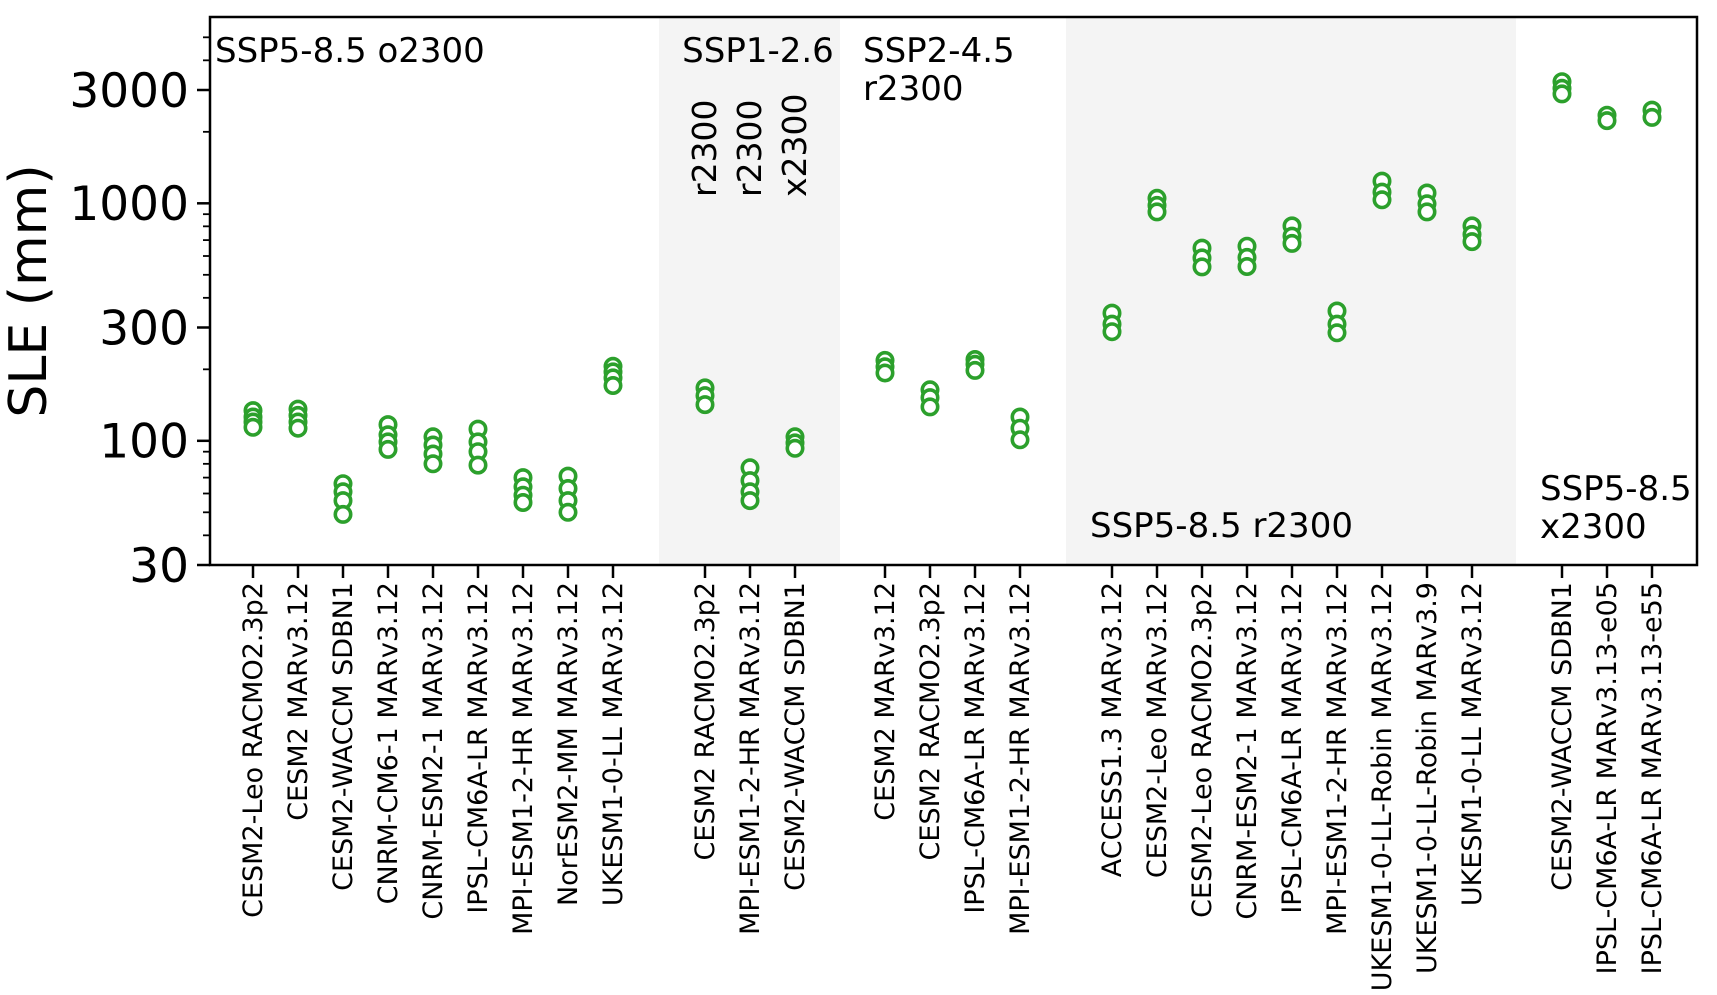  Describe the element at coordinates (1382, 786) in the screenshot. I see `x-tick-label: UKESM1-0-LL-Robin MARv3.12` at that location.